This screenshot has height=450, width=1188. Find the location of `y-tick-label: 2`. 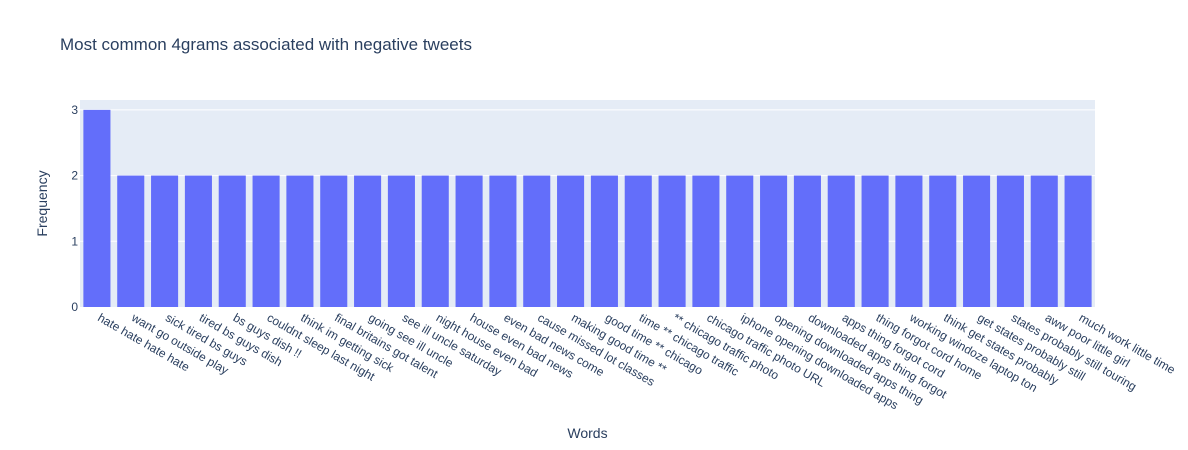

y-tick-label: 2 is located at coordinates (74, 176).